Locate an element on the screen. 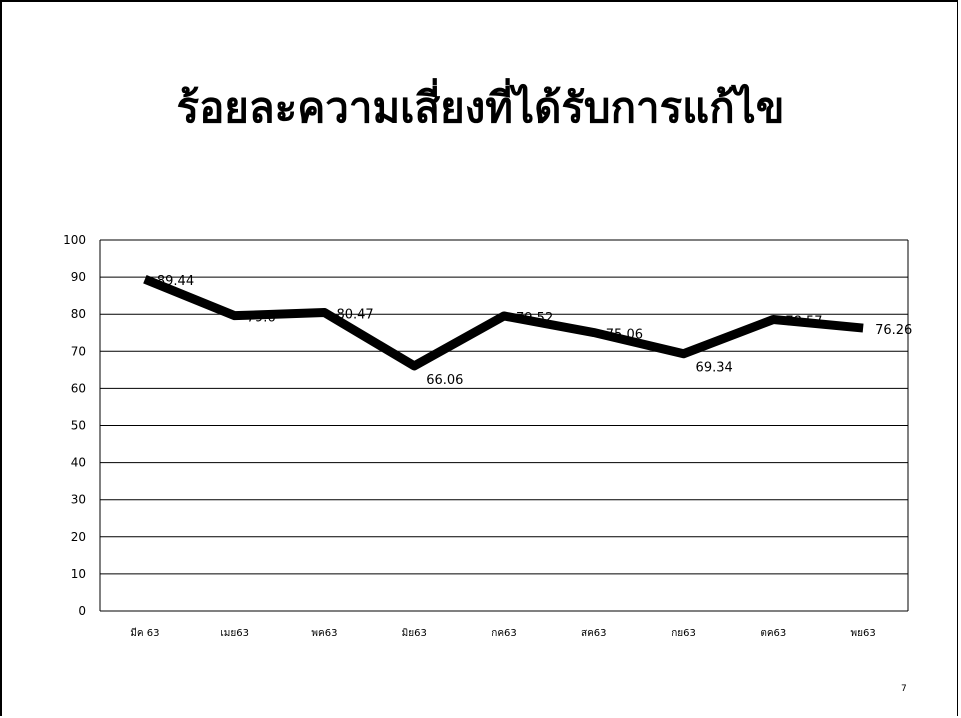  y-tick-label: 80 is located at coordinates (78, 314).